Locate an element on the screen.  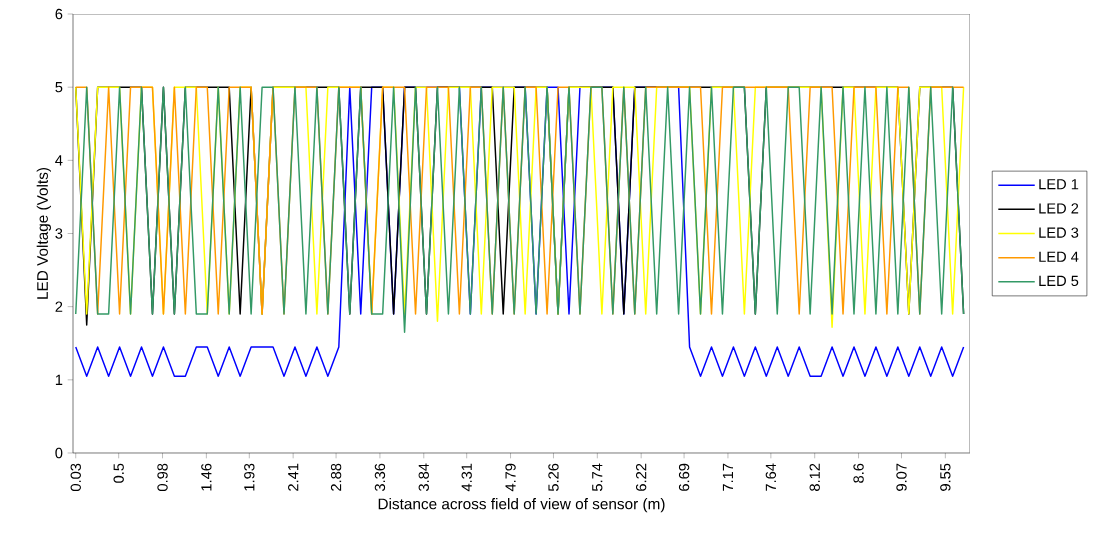
x-tick-label: 8.12 is located at coordinates (814, 477).